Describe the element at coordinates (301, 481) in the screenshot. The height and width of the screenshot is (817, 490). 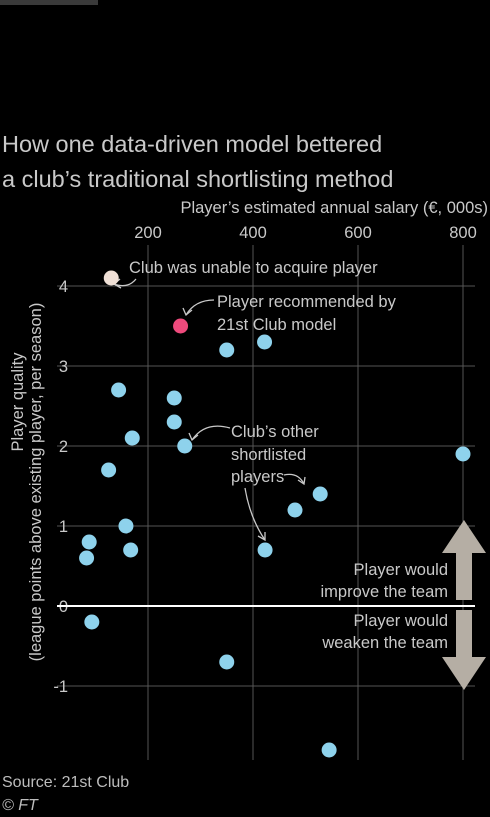
I see `others-arrow-3-head` at that location.